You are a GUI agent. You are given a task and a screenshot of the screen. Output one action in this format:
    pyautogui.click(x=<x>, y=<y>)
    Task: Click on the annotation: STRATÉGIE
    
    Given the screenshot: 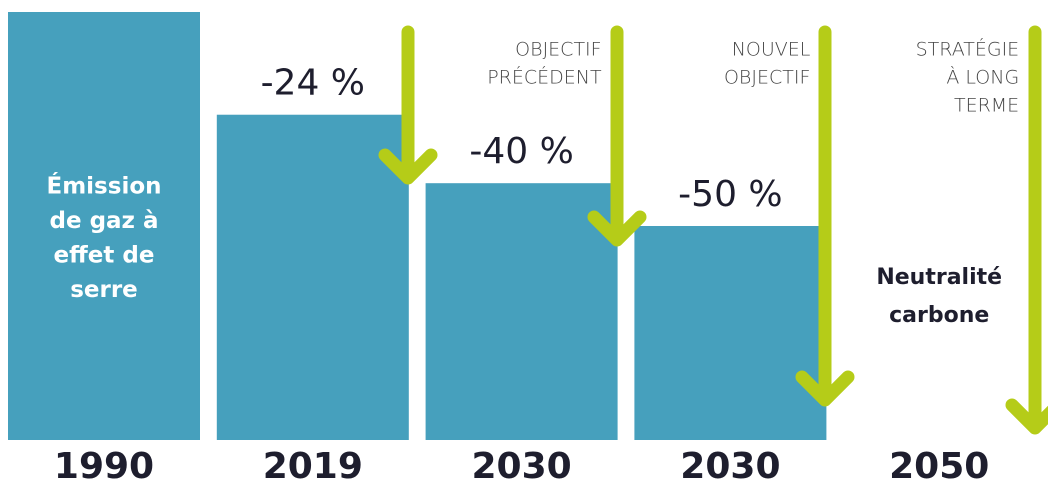 What is the action you would take?
    pyautogui.click(x=968, y=49)
    